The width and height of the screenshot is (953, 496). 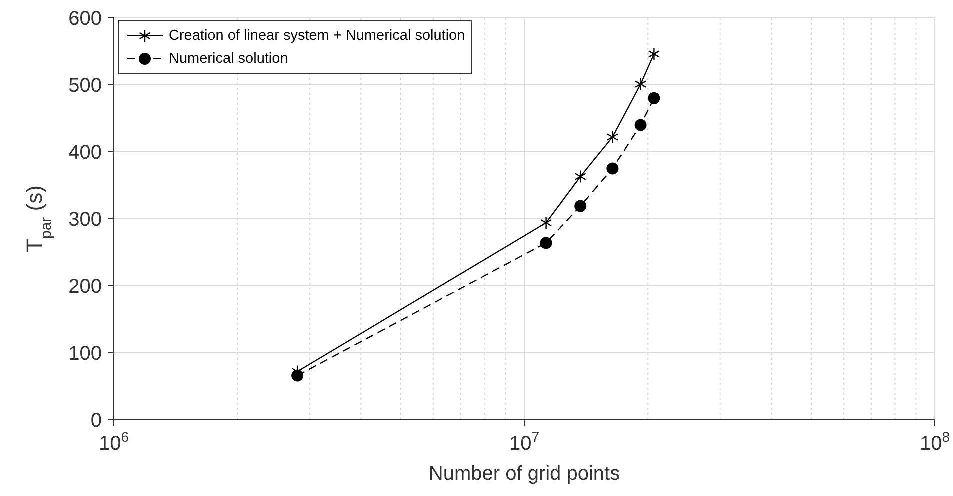 I want to click on x-axis-title: Number of grid points, so click(x=524, y=474).